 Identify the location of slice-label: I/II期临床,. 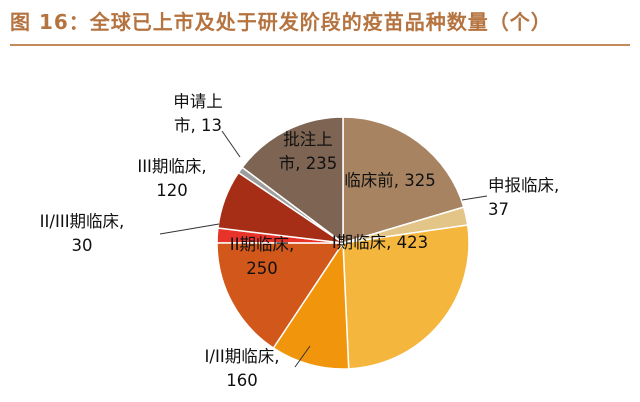
(242, 356).